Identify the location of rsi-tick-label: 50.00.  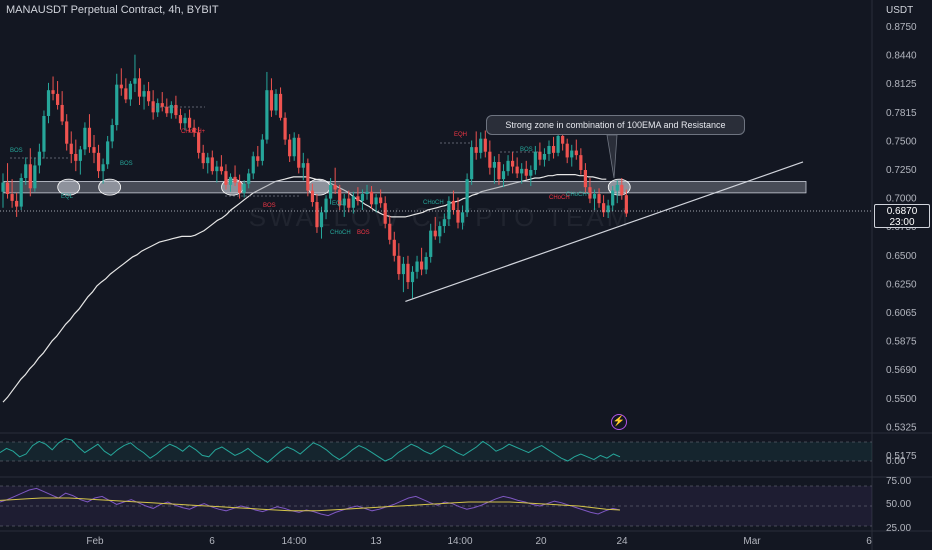
(898, 504).